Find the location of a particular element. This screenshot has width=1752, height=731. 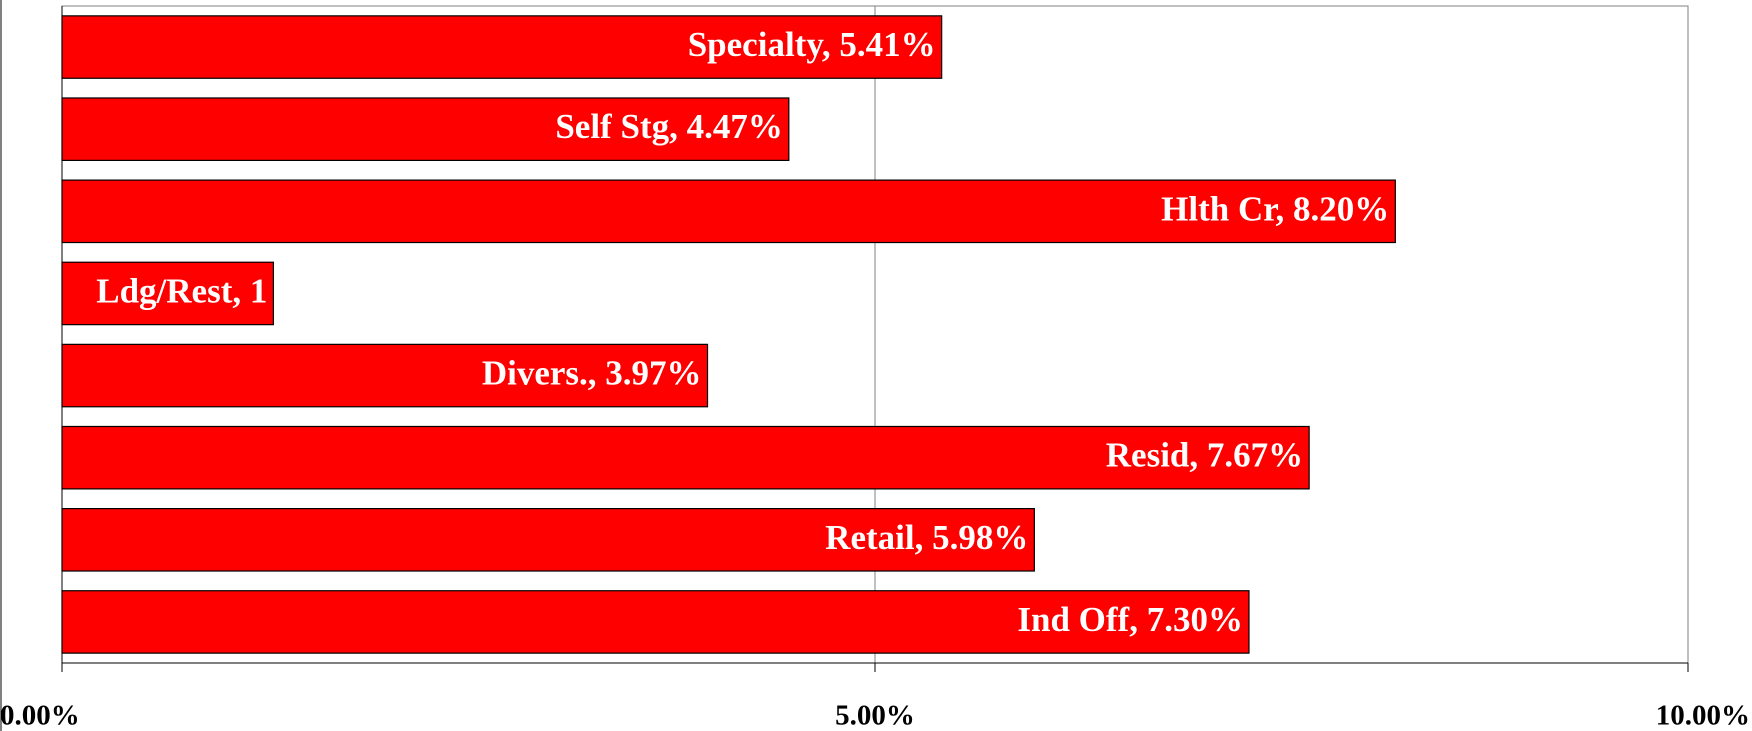

data-label: Hlth Cr, 8.20% is located at coordinates (1275, 208).